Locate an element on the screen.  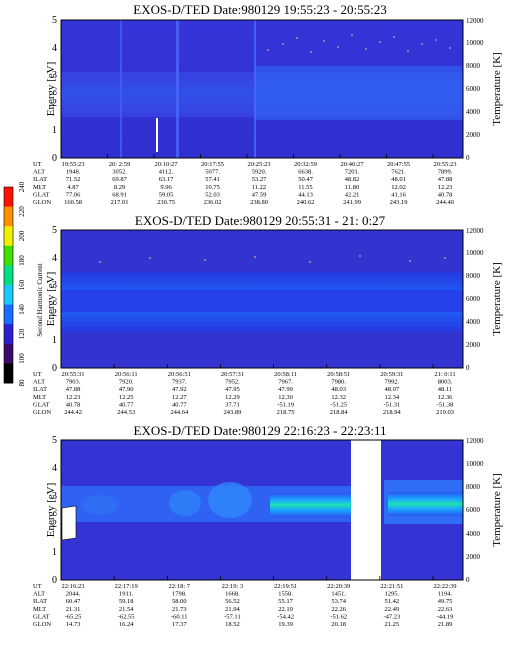
ephemeris-cell: 20:32:59 is located at coordinates (305, 164).